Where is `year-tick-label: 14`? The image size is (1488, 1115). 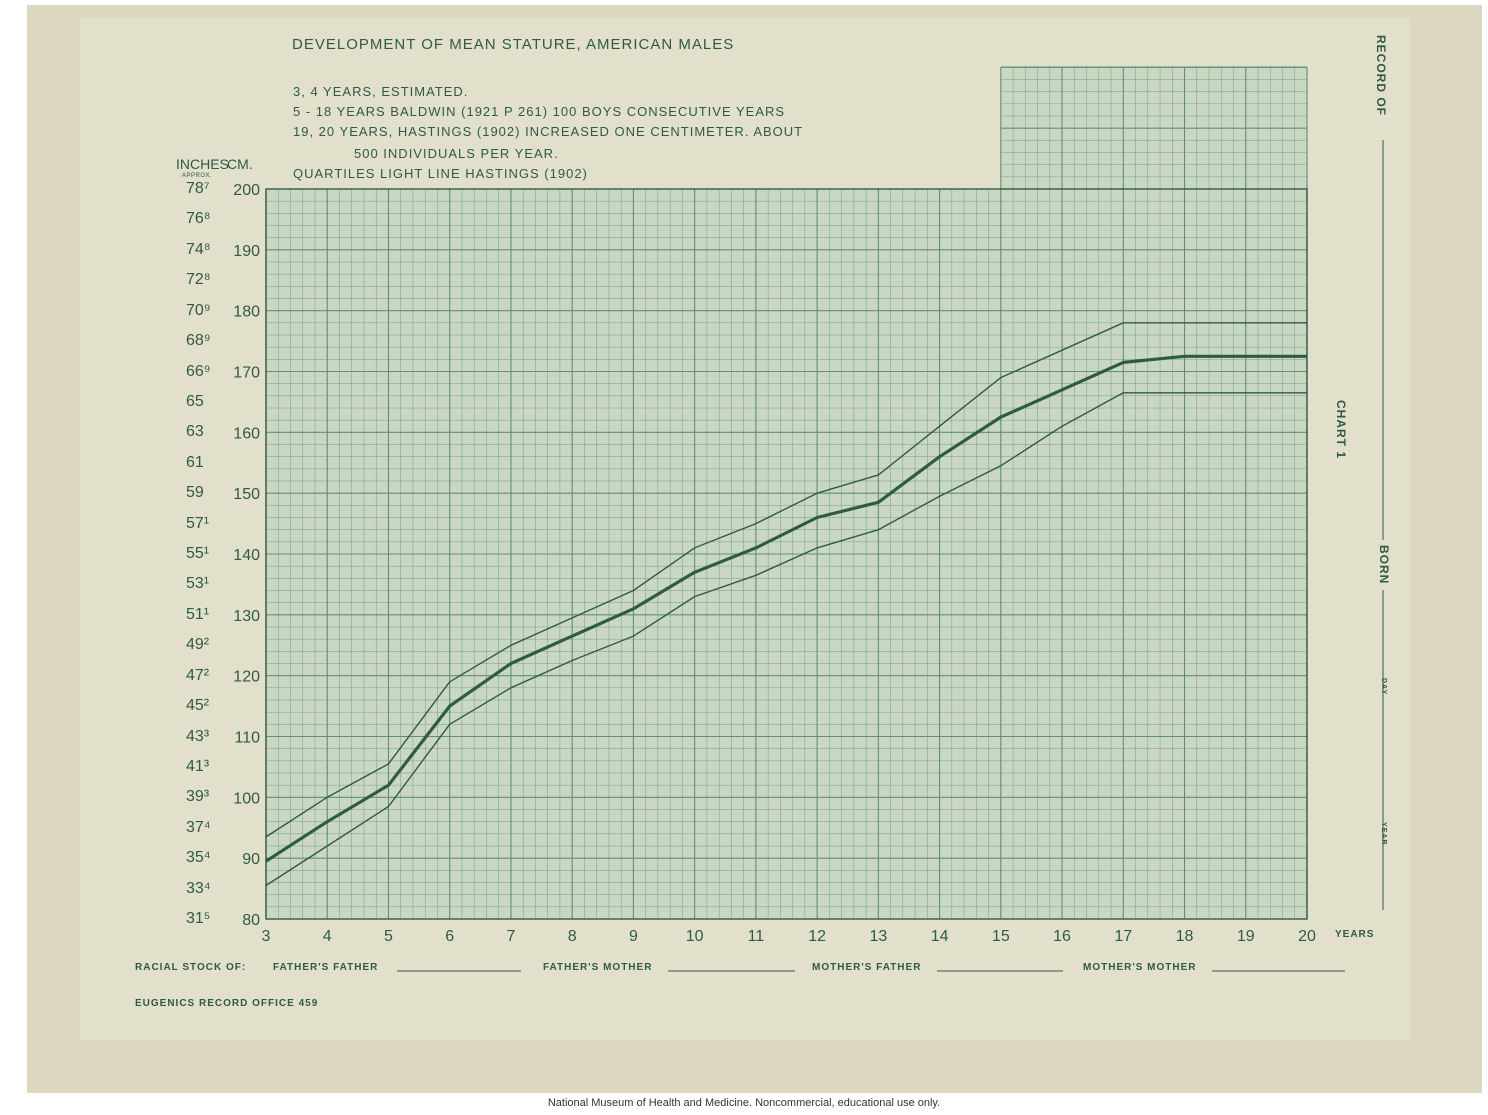 year-tick-label: 14 is located at coordinates (940, 936).